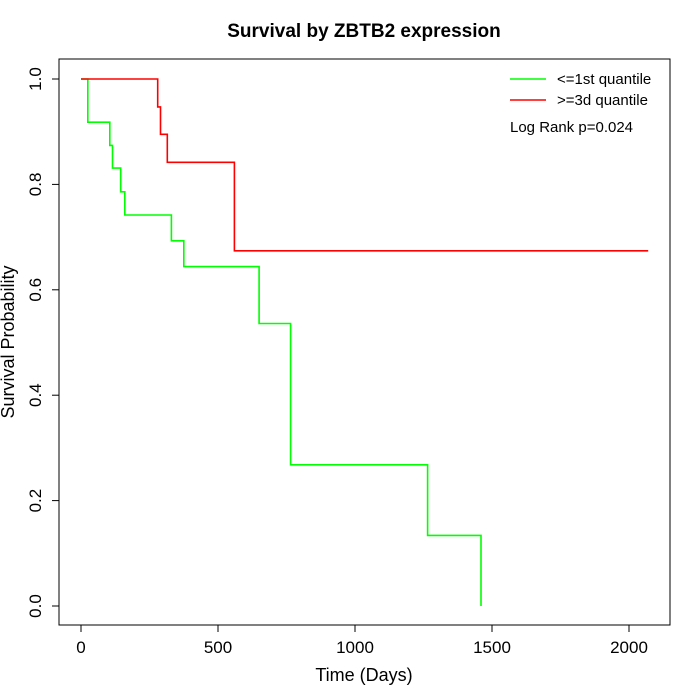 Image resolution: width=700 pixels, height=700 pixels. Describe the element at coordinates (35, 501) in the screenshot. I see `y-tick-label: 0.2` at that location.